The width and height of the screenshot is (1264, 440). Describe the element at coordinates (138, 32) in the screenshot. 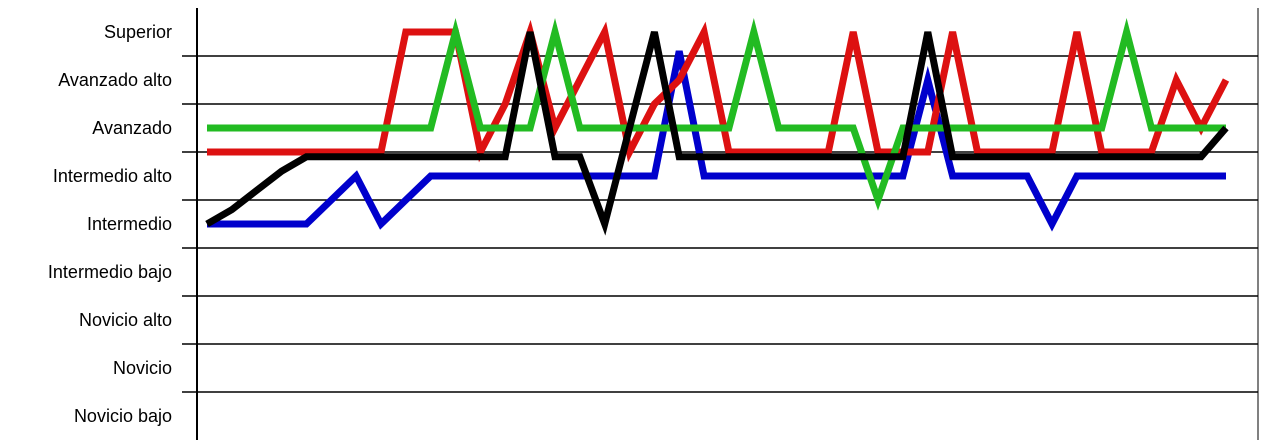

I see `y-tick-label: Superior` at that location.